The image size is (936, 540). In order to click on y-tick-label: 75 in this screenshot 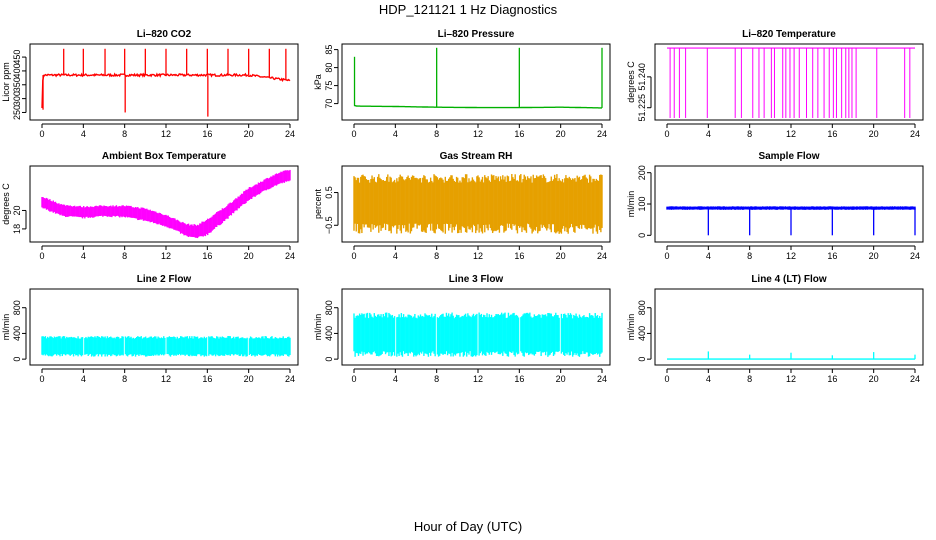, I will do `click(329, 86)`.